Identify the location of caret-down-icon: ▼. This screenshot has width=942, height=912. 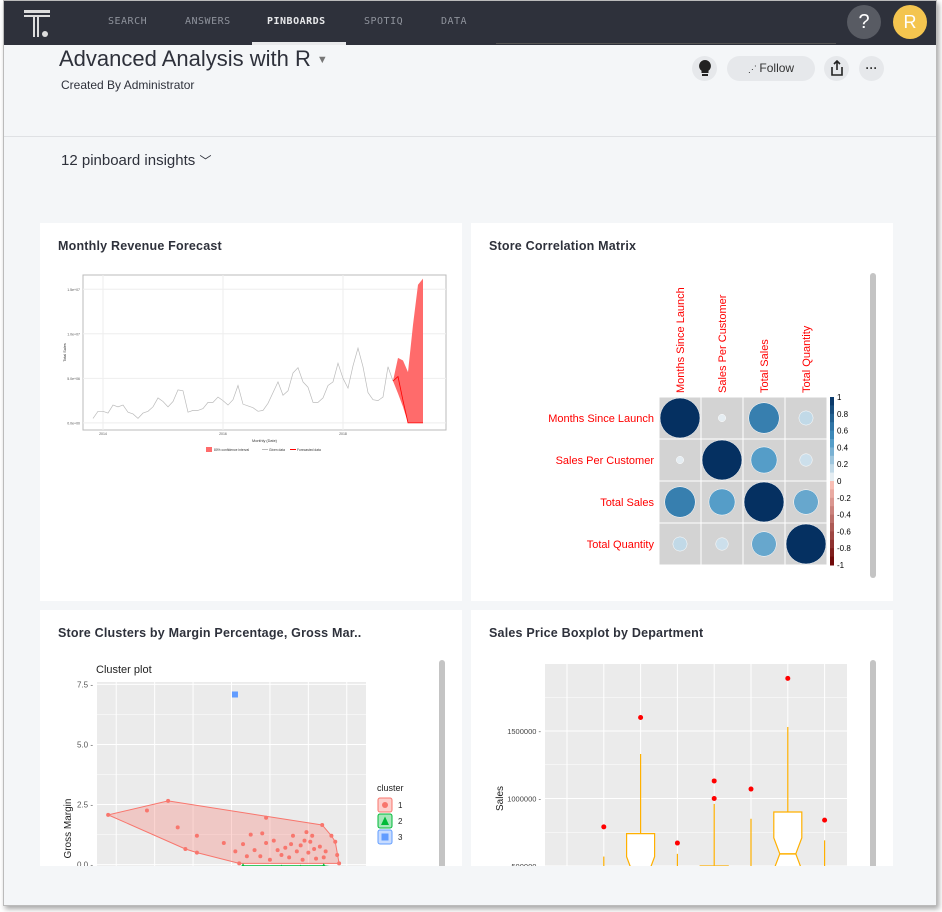
(322, 60).